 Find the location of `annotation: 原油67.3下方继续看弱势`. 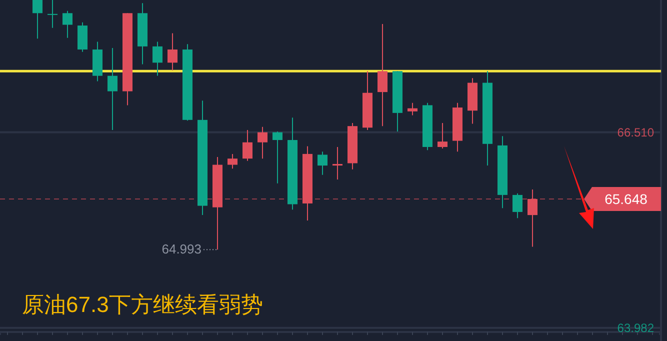

annotation: 原油67.3下方继续看弱势 is located at coordinates (142, 304).